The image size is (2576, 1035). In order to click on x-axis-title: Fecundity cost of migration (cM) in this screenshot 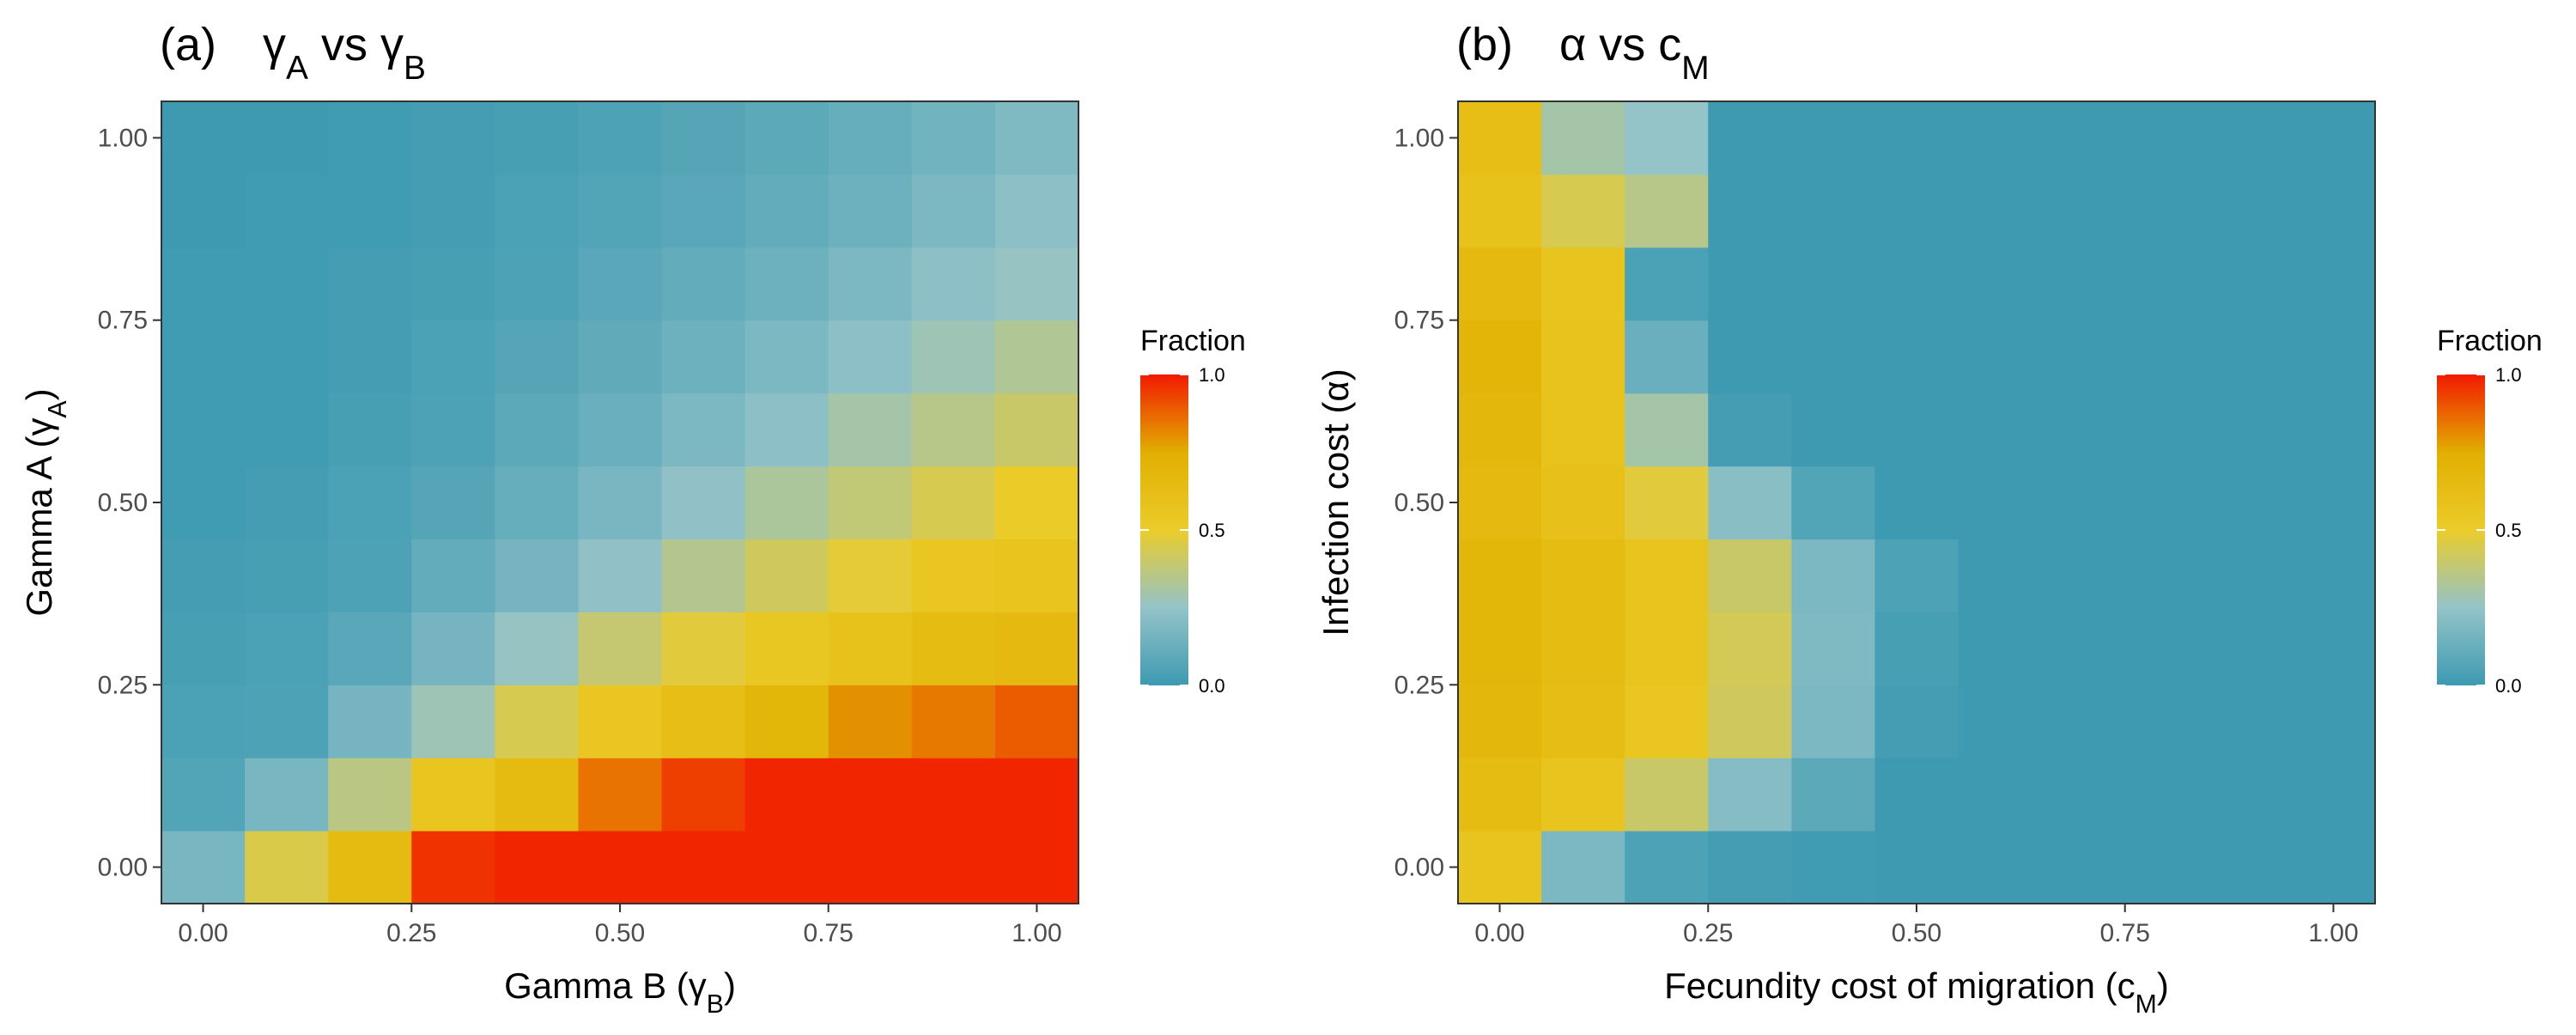, I will do `click(1916, 992)`.